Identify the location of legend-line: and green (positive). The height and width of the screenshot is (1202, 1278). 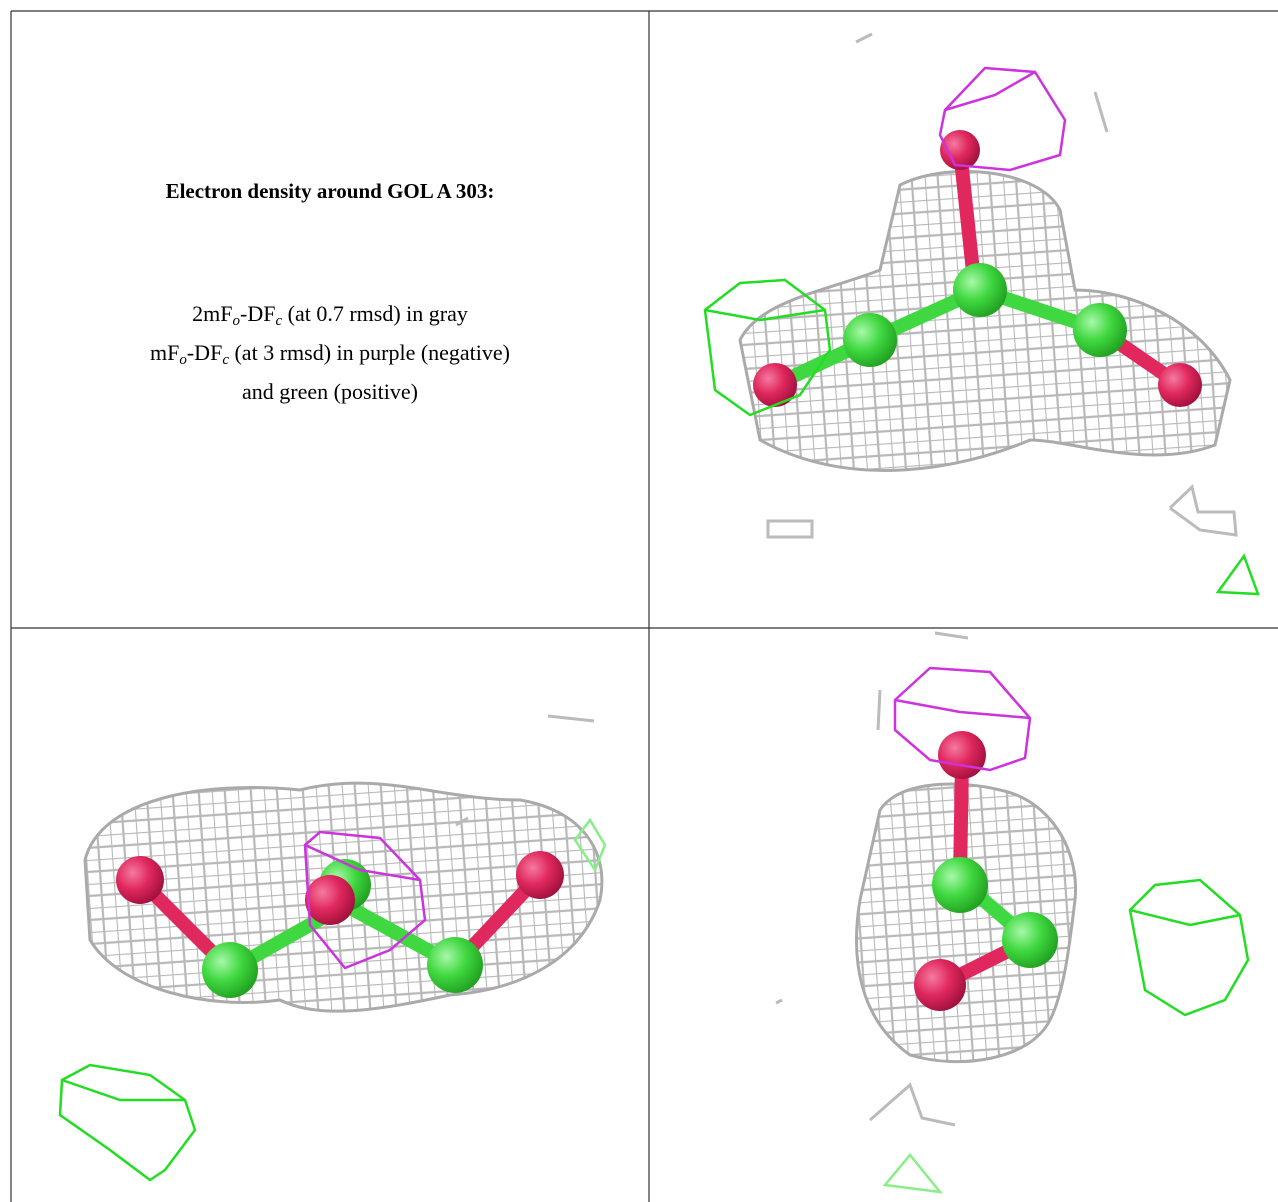
(330, 391).